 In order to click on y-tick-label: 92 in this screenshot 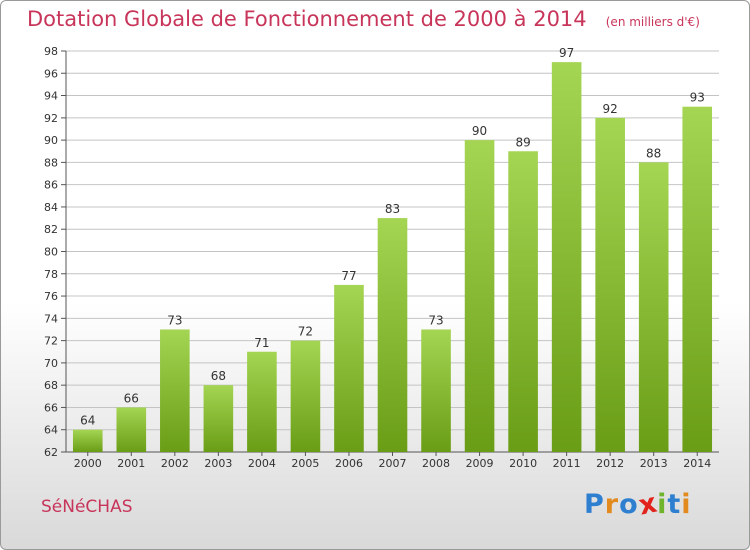, I will do `click(51, 118)`.